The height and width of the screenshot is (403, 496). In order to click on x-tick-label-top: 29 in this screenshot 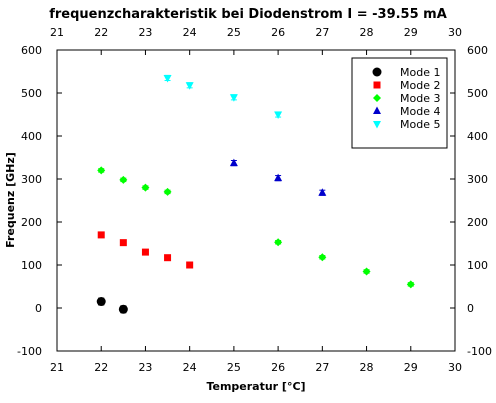, I will do `click(411, 32)`.